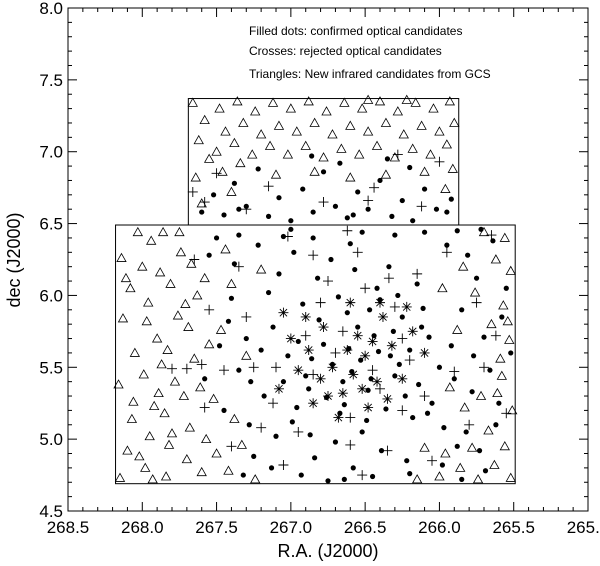 This screenshot has width=600, height=566. What do you see at coordinates (51, 260) in the screenshot?
I see `y-tick-labels: 4.5 5.0 5.5 6.0 6.5 7.0 7.5 8.0` at bounding box center [51, 260].